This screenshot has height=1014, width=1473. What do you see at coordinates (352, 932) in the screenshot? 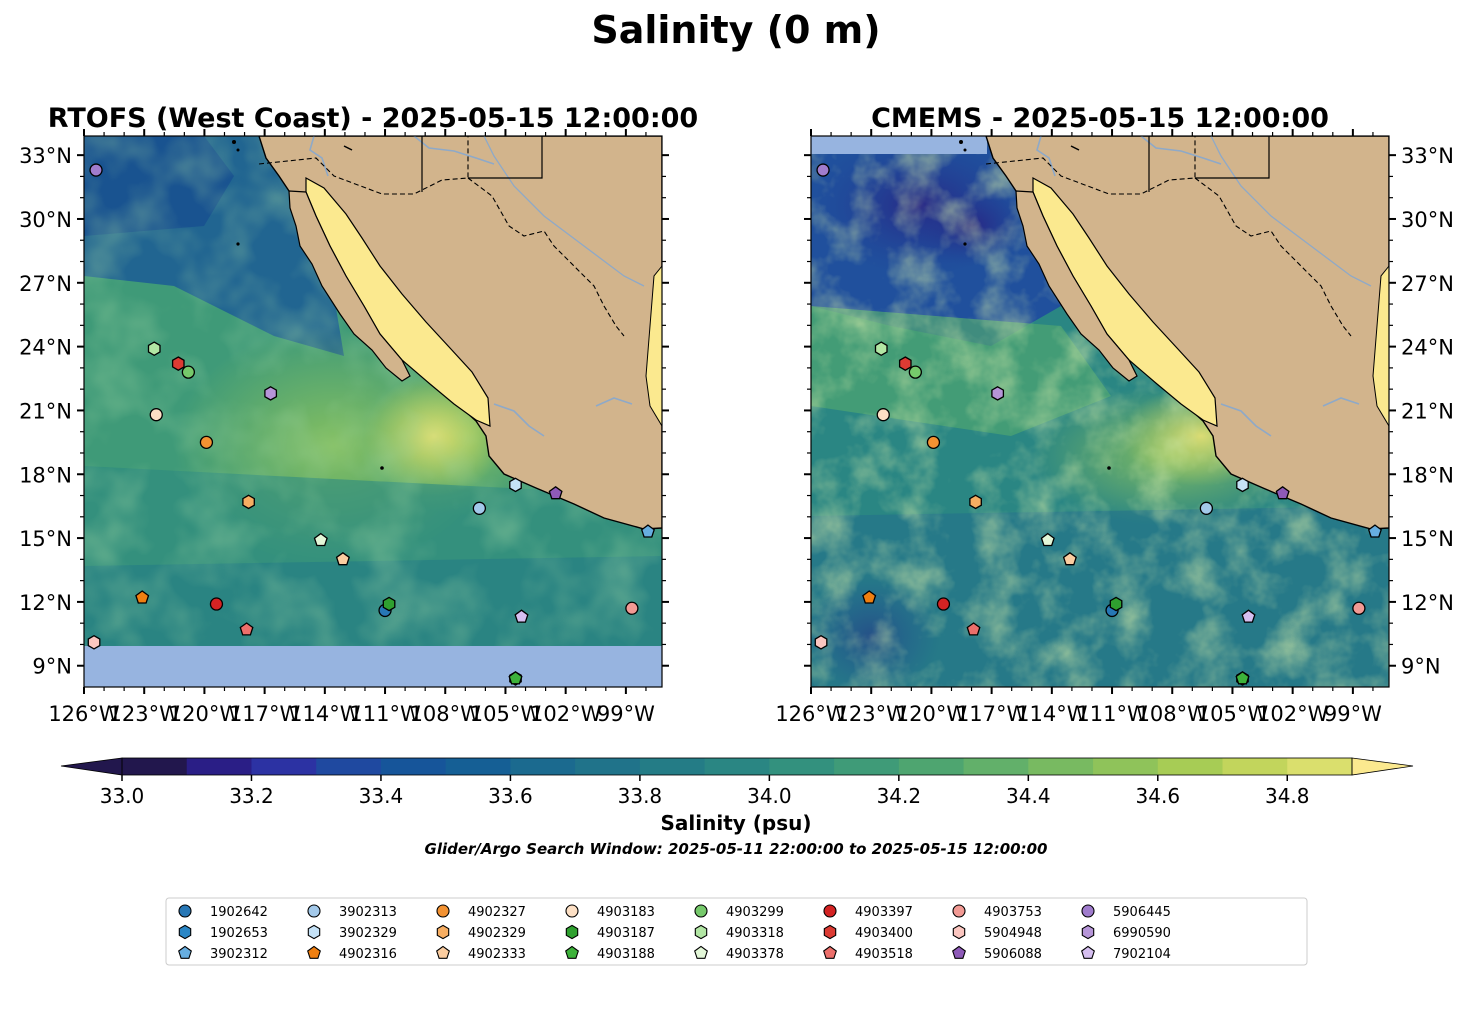
I see `legend-item: 3902329` at bounding box center [352, 932].